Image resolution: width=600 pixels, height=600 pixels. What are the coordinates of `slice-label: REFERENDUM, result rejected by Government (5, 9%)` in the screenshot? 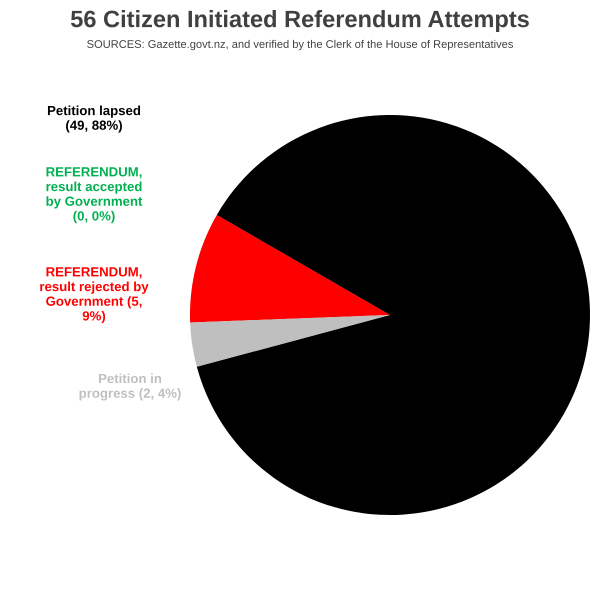 It's located at (94, 295).